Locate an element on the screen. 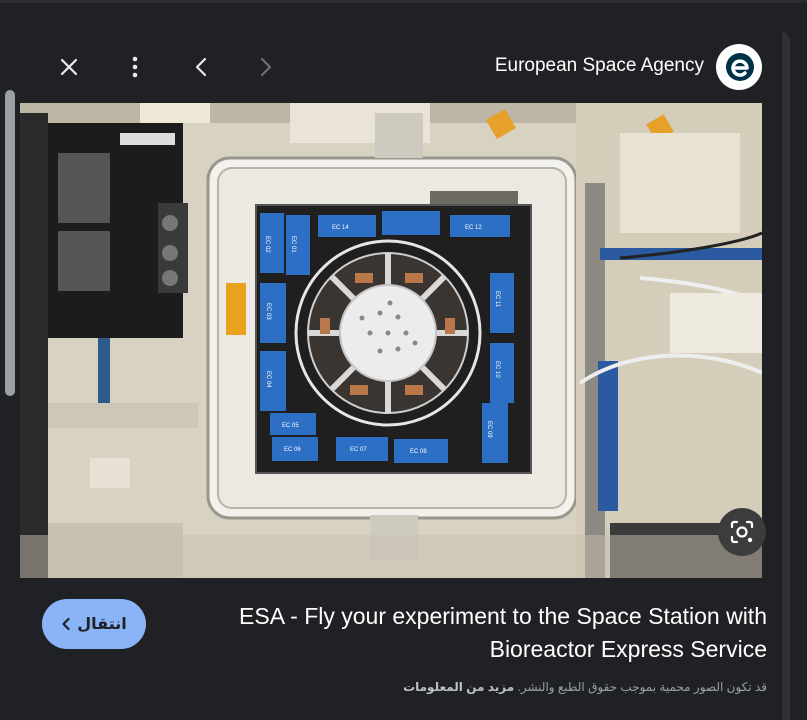  esa-logo-icon is located at coordinates (739, 67).